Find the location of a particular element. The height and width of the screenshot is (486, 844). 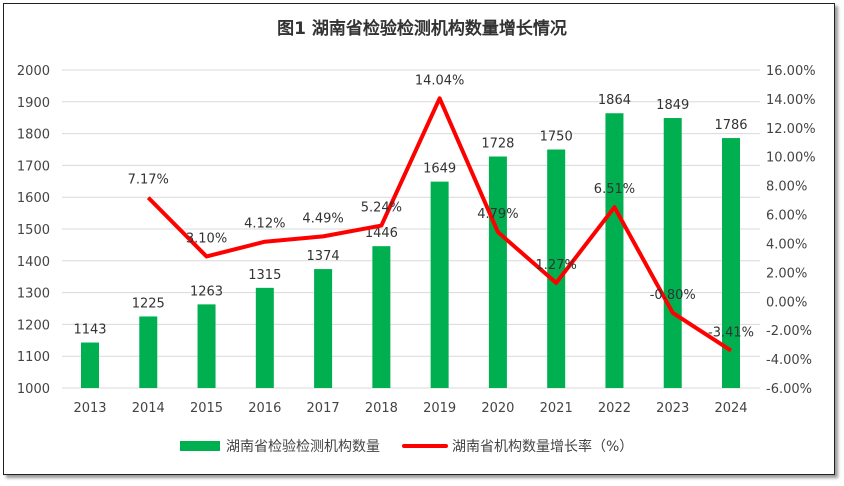

line-data-label: 14.04% is located at coordinates (440, 80).